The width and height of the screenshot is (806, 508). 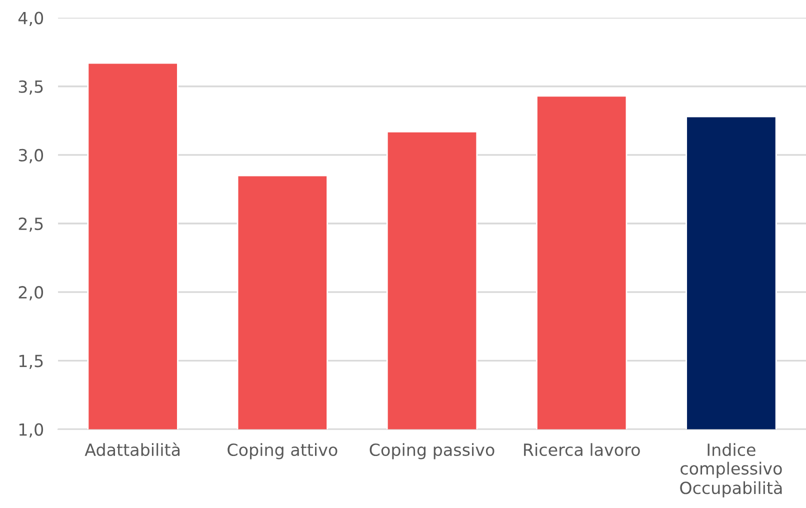 What do you see at coordinates (30, 224) in the screenshot?
I see `y-tick-label: 2,5` at bounding box center [30, 224].